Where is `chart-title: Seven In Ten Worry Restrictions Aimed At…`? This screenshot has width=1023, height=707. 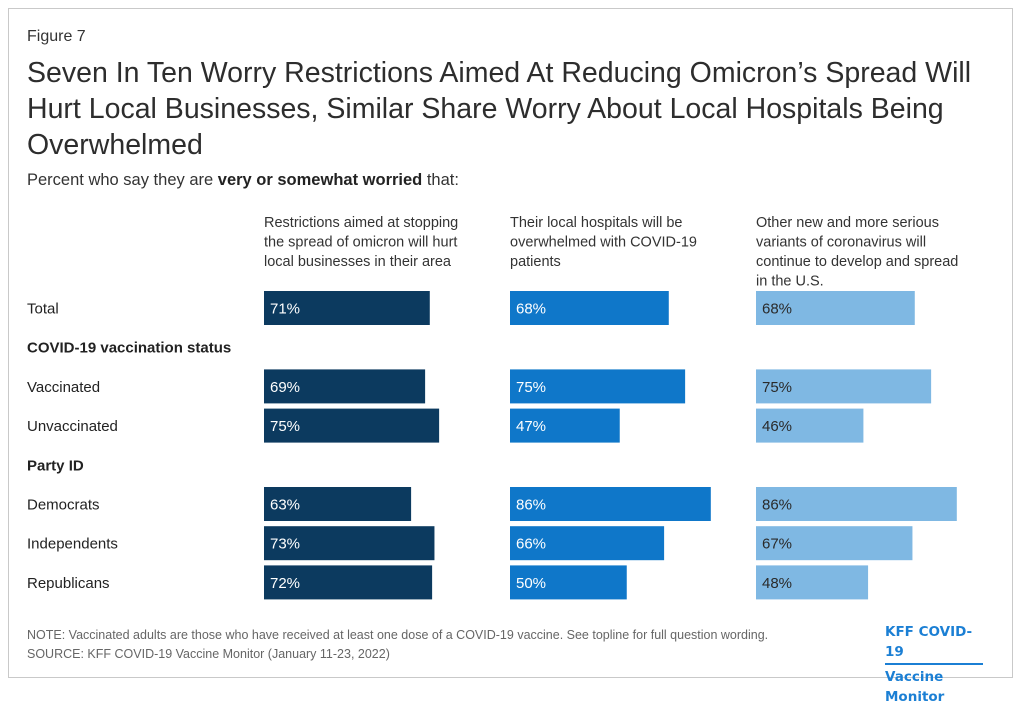
chart-title: Seven In Ten Worry Restrictions Aimed At… is located at coordinates (499, 109).